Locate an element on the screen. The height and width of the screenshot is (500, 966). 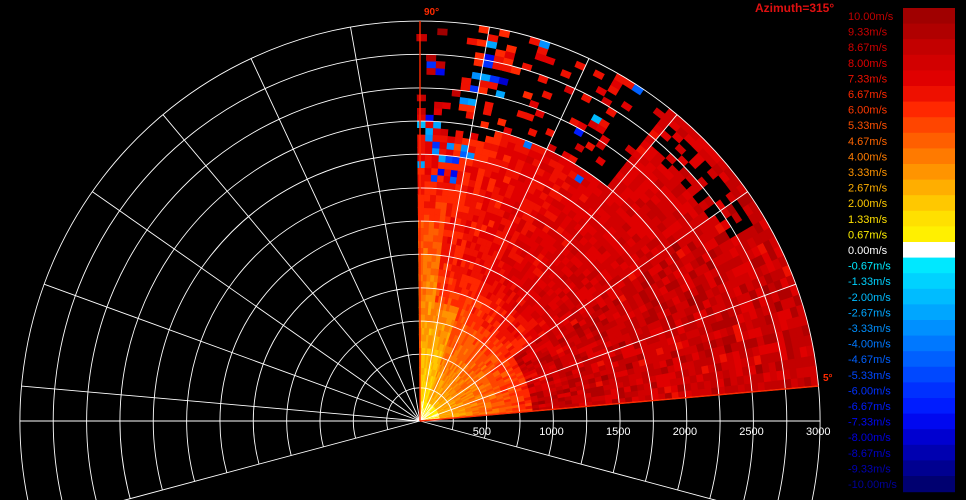
colorbar-label: -6.00m/s is located at coordinates (869, 391).